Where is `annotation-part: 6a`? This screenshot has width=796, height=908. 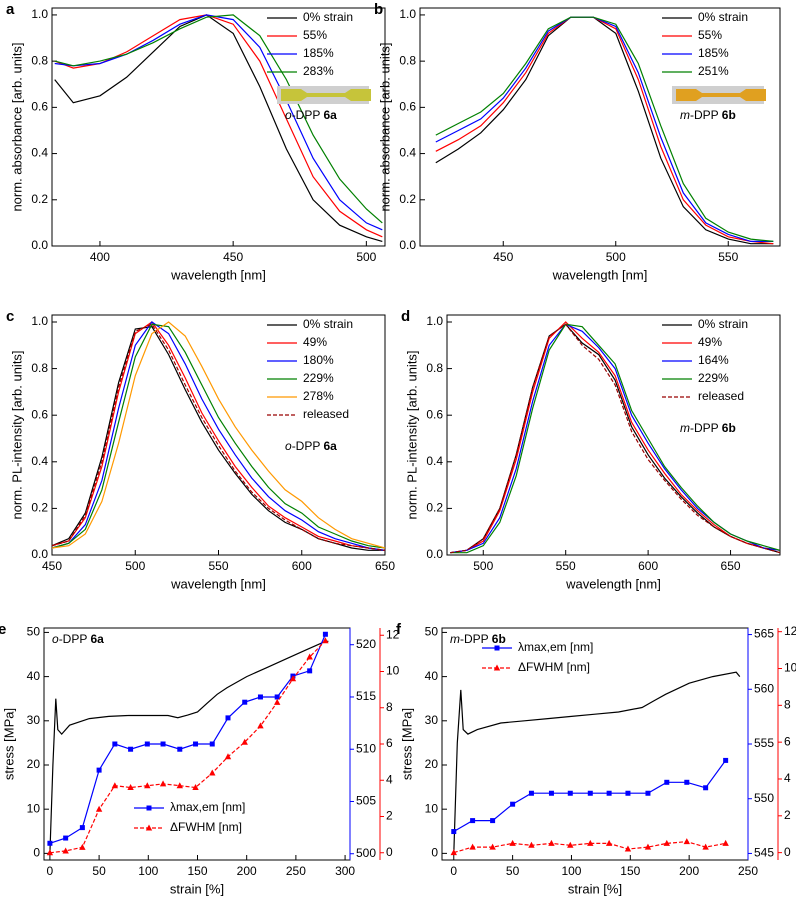
annotation-part: 6a is located at coordinates (330, 115).